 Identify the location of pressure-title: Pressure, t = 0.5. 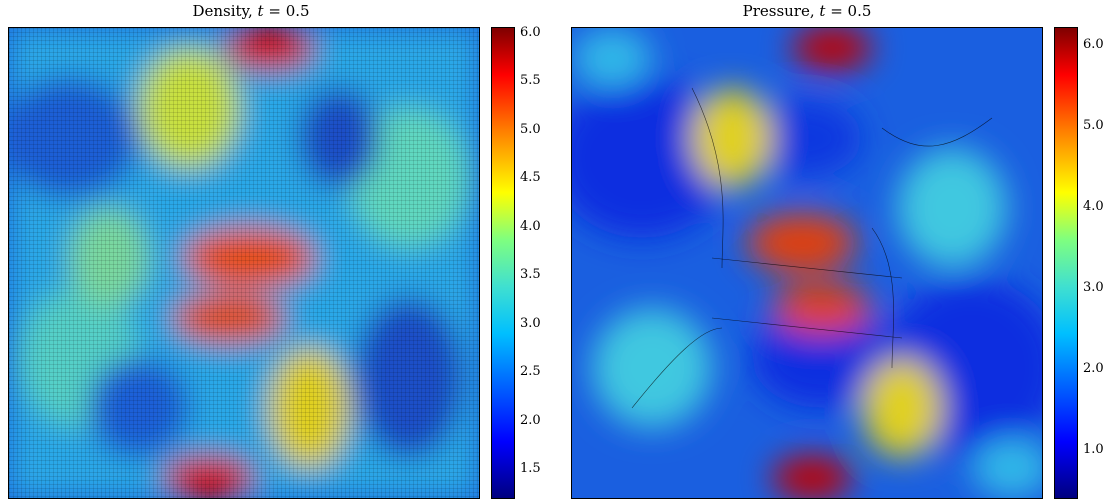
(807, 11).